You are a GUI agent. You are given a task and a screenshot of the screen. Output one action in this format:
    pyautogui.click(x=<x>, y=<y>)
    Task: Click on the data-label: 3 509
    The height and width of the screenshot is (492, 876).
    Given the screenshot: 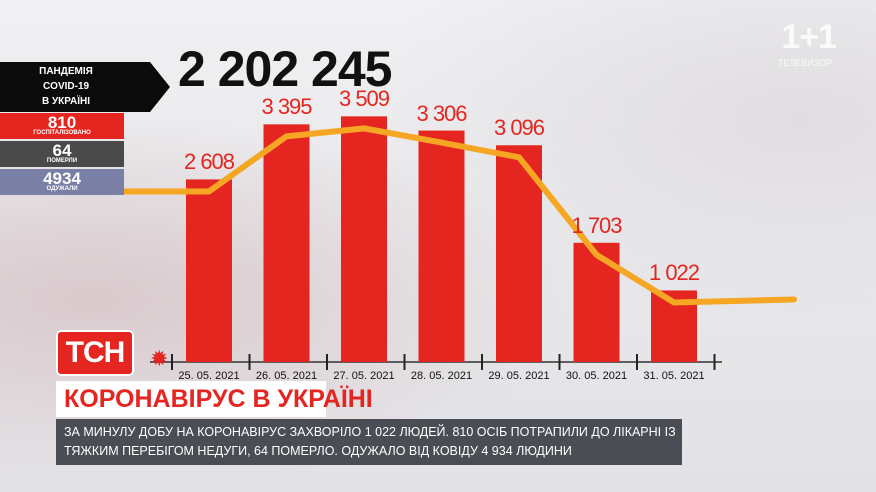 What is the action you would take?
    pyautogui.click(x=364, y=99)
    